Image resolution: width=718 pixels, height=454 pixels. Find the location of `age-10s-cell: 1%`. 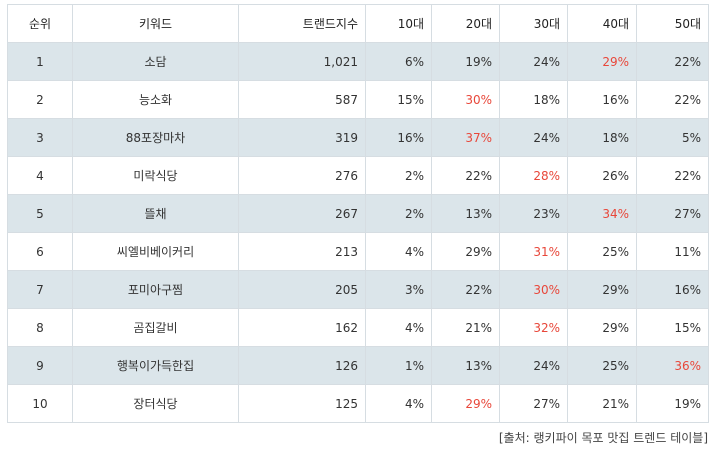

age-10s-cell: 1% is located at coordinates (398, 365).